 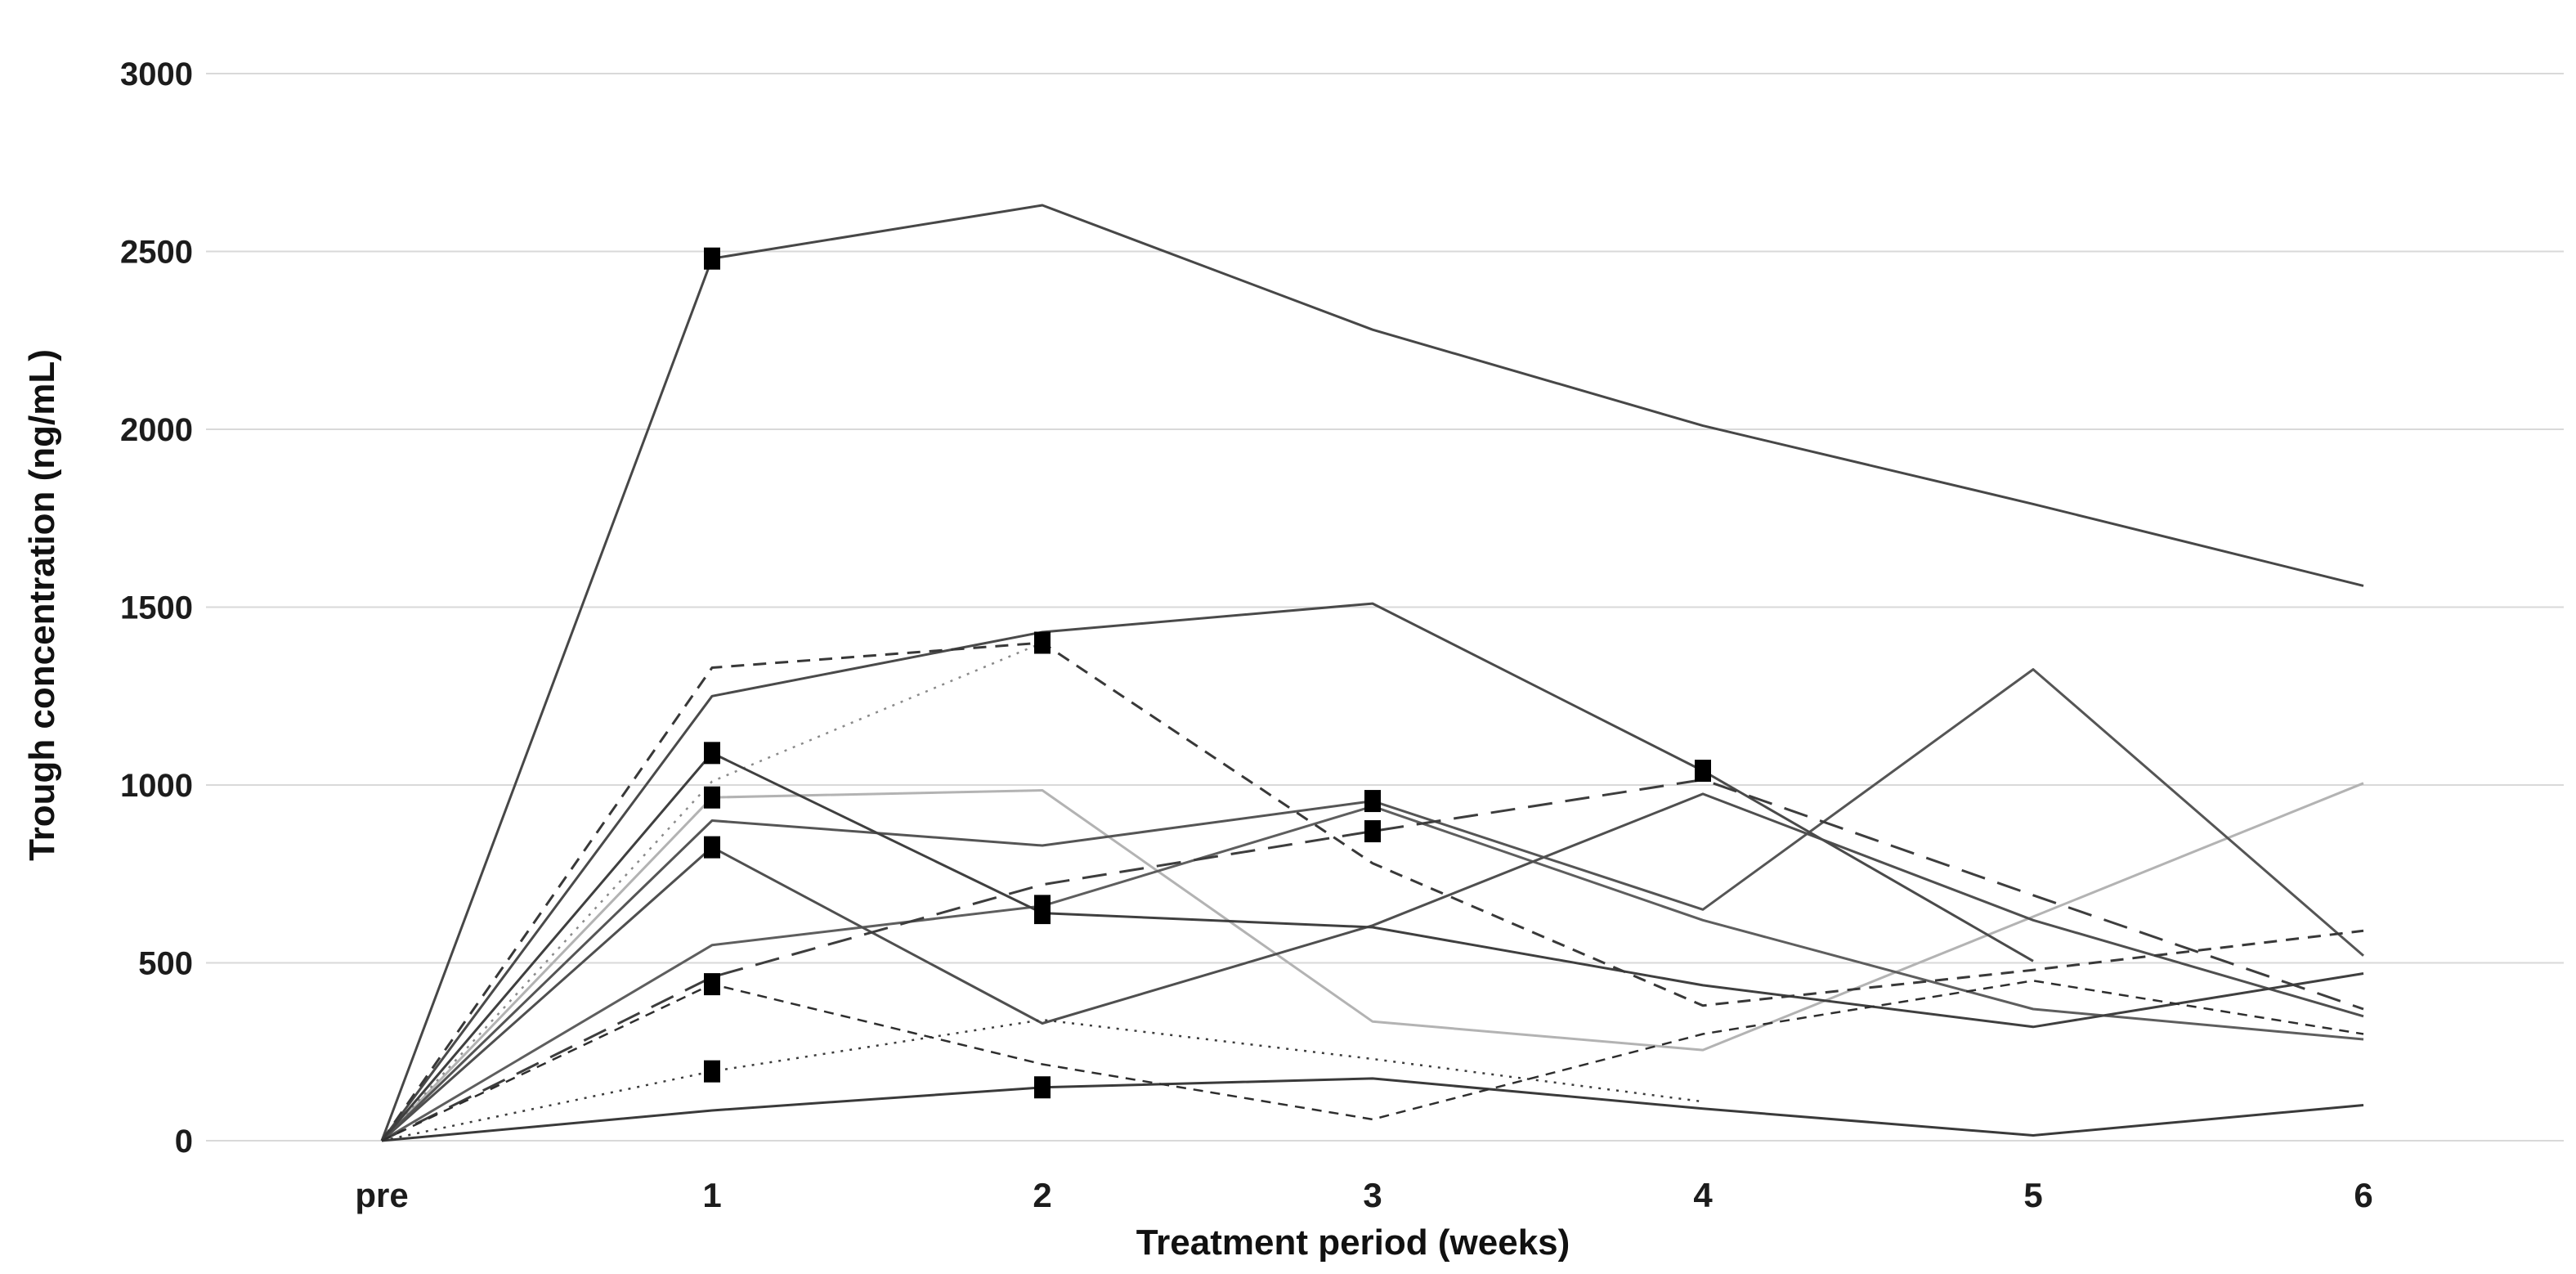 I want to click on x-tick-label: pre, so click(x=382, y=1195).